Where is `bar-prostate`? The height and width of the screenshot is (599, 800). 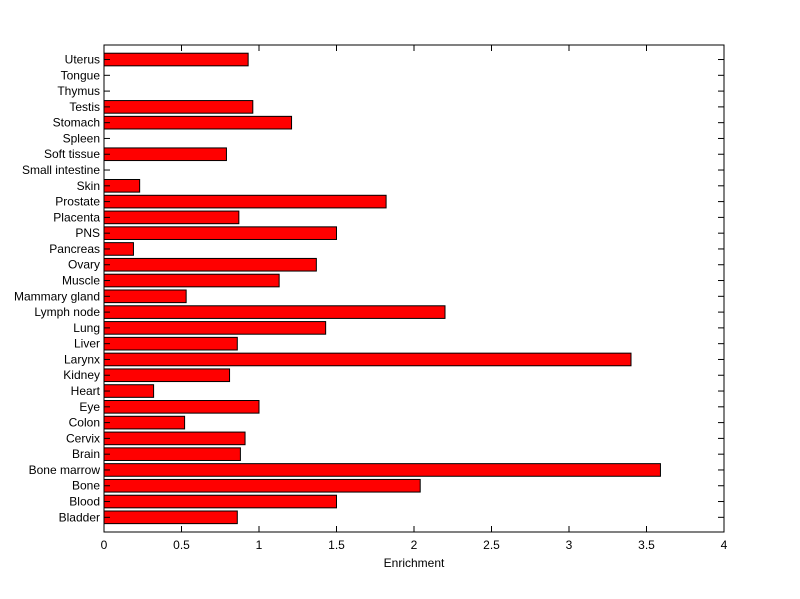
bar-prostate is located at coordinates (245, 201).